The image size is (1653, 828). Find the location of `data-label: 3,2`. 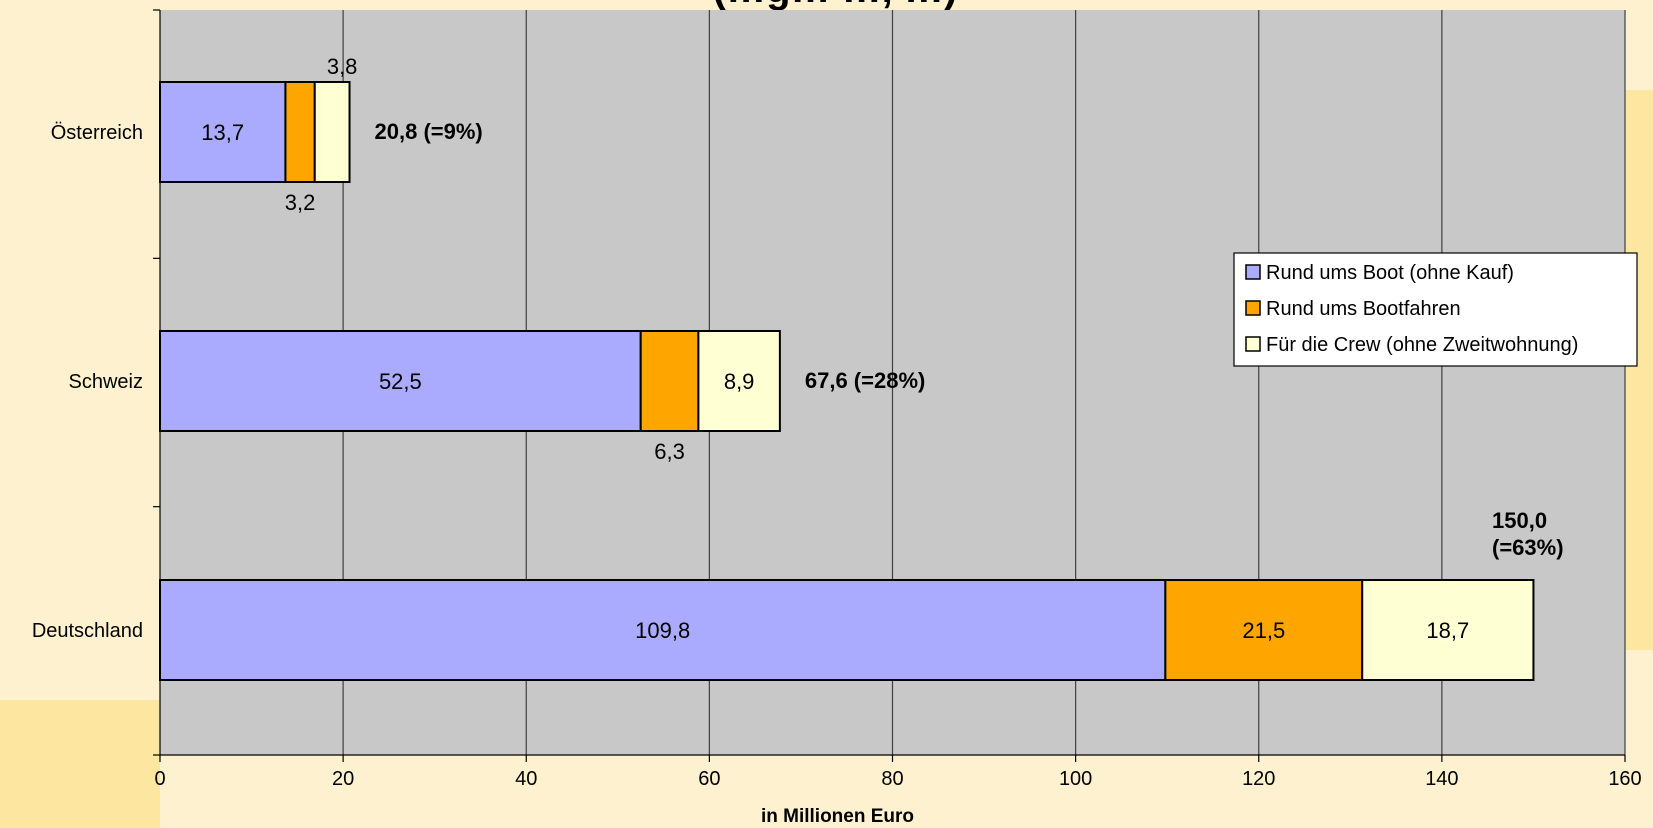

data-label: 3,2 is located at coordinates (300, 202).